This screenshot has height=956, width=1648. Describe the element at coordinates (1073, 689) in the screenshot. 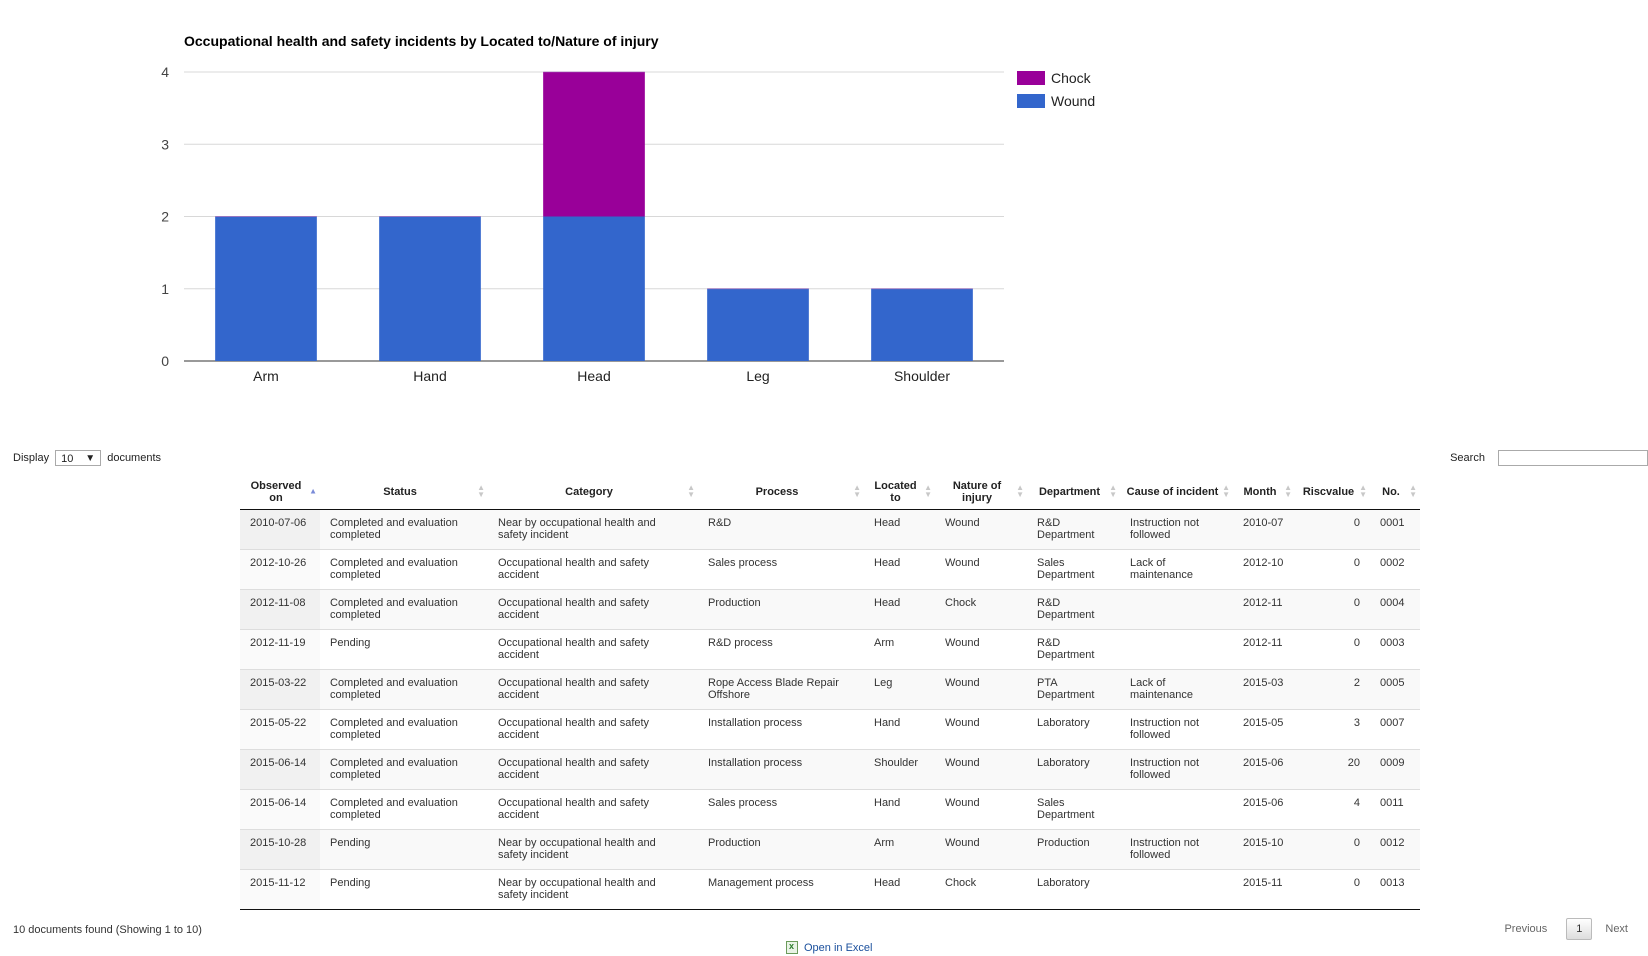

I see `table-cell: PTA Department` at that location.